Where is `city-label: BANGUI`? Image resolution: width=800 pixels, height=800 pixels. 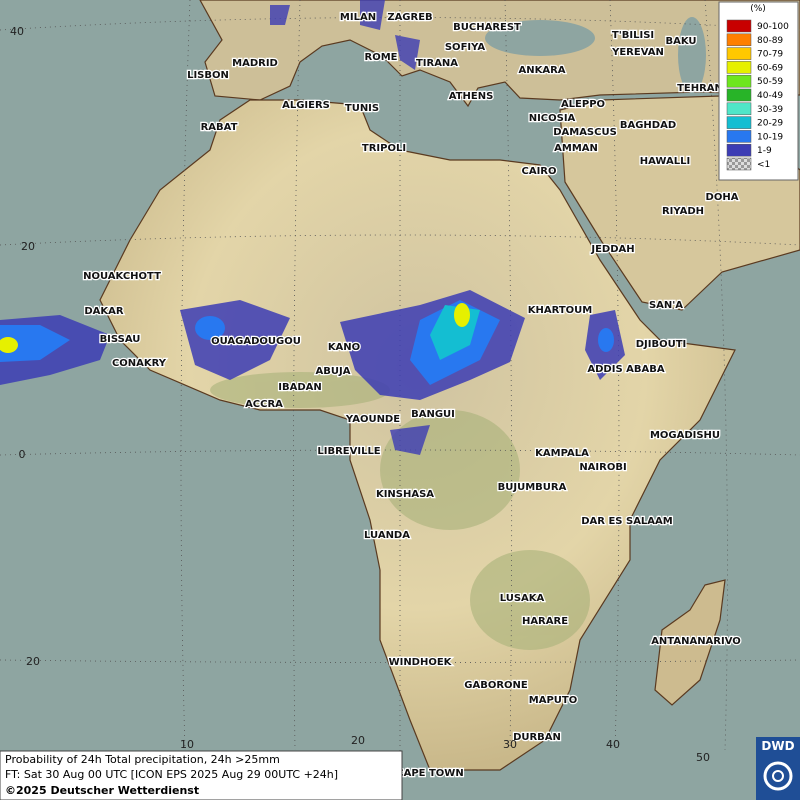
city-label: BANGUI is located at coordinates (433, 414).